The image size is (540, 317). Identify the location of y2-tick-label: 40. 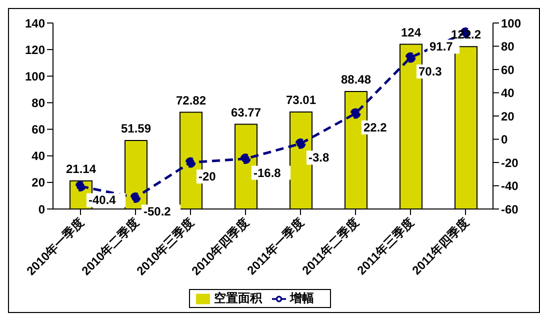
(508, 93).